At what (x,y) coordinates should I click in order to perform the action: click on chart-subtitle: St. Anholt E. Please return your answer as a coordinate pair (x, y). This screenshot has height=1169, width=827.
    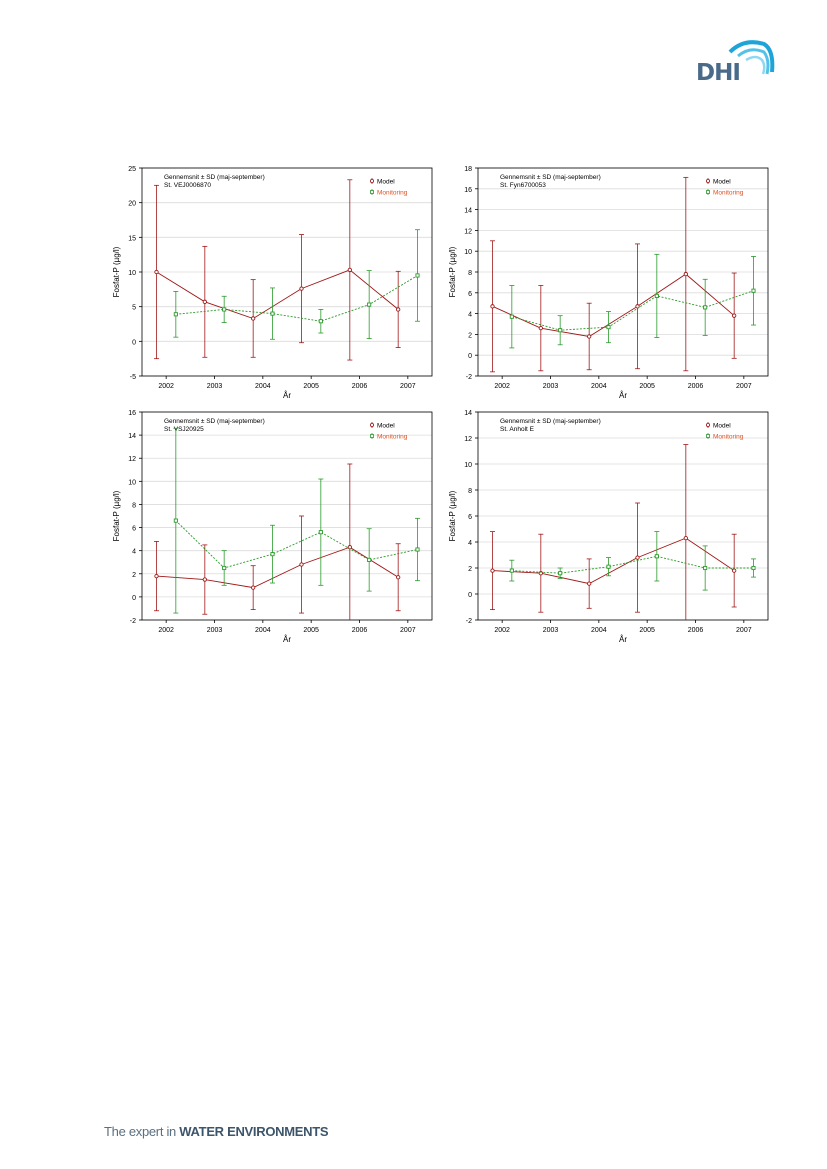
    Looking at the image, I should click on (517, 429).